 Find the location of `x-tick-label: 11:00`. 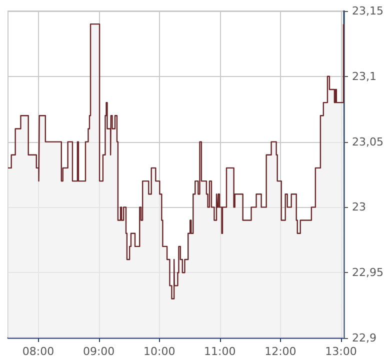

x-tick-label: 11:00 is located at coordinates (220, 351).